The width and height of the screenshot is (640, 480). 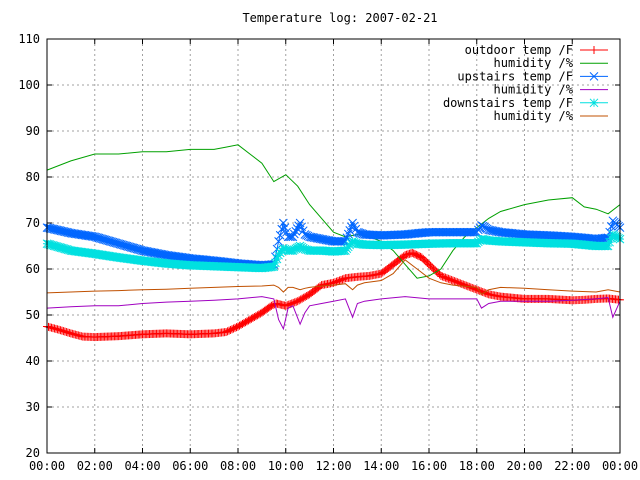 I want to click on legend-label: downstairs temp /F, so click(x=508, y=103).